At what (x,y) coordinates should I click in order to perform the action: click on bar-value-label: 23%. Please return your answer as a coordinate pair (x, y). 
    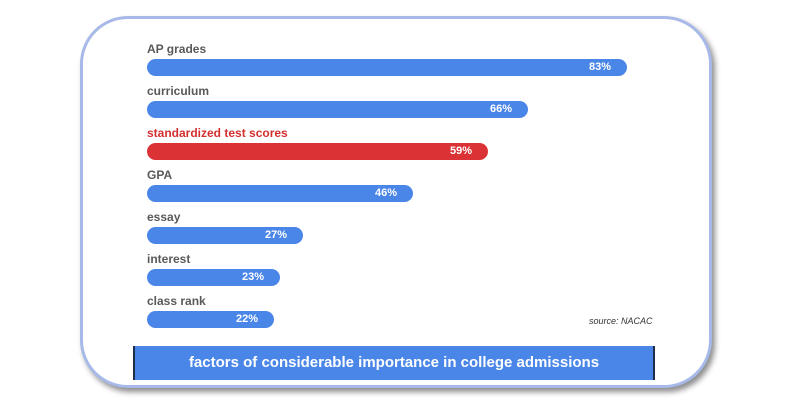
    Looking at the image, I should click on (252, 277).